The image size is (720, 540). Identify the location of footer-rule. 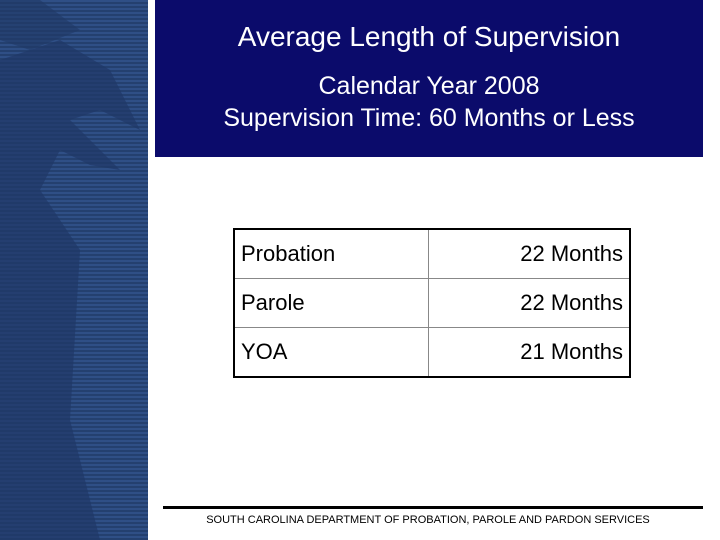
(433, 507).